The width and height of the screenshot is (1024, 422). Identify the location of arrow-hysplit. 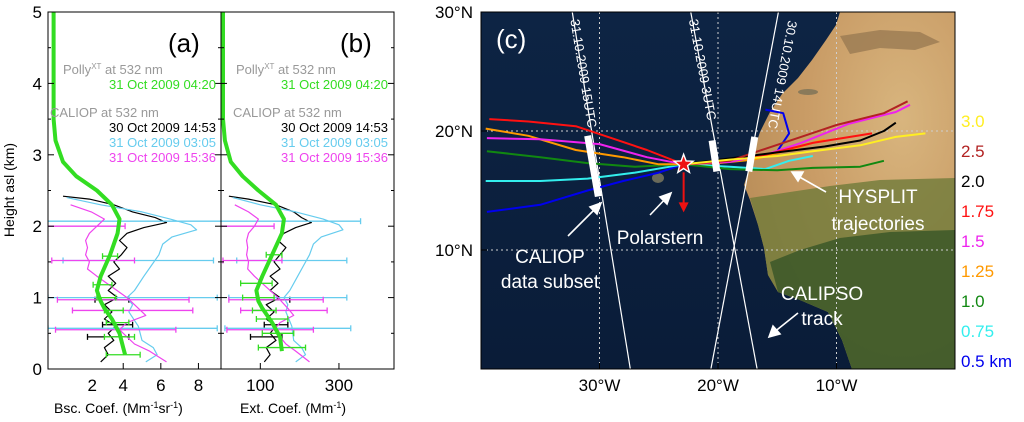
(811, 183).